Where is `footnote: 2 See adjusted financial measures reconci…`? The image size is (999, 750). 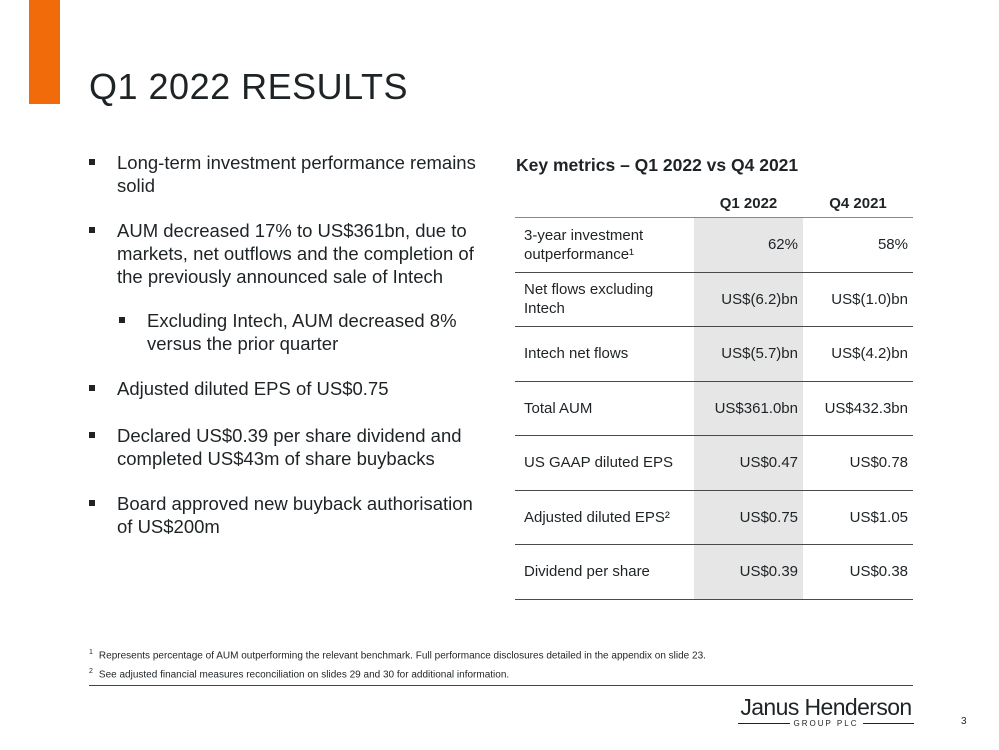
footnote: 2 See adjusted financial measures reconci… is located at coordinates (501, 673).